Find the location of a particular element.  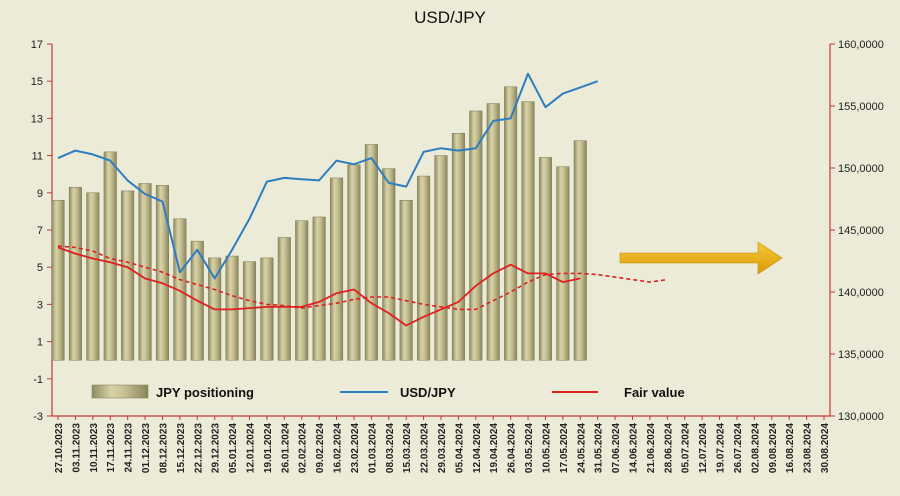

x-tick-label: 08.12.2023 is located at coordinates (163, 448).